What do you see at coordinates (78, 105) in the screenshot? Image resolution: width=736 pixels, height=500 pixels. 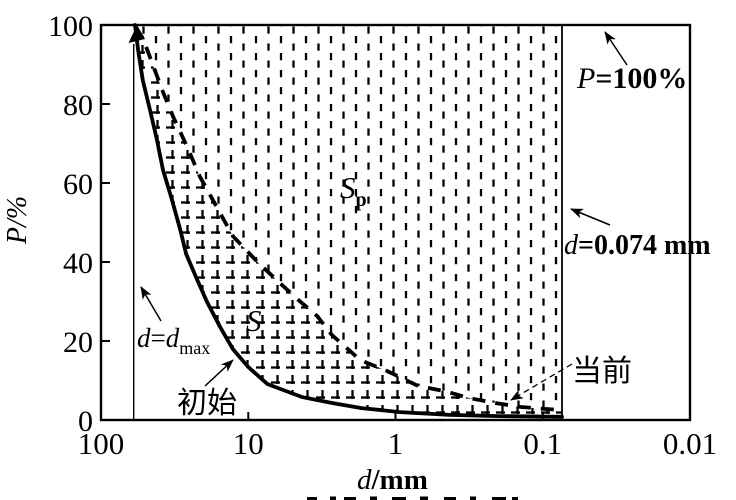 I see `y-tick-label: 80` at bounding box center [78, 105].